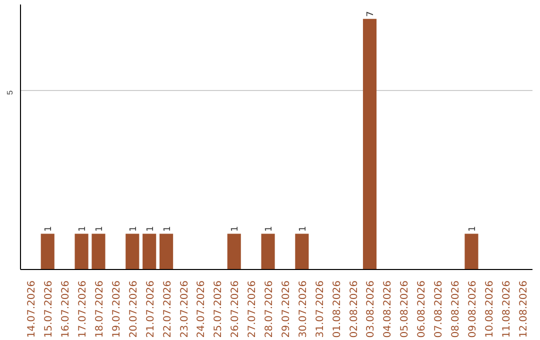 Image resolution: width=540 pixels, height=340 pixels. Describe the element at coordinates (218, 309) in the screenshot. I see `x-tick-label: 25.07.2026` at that location.